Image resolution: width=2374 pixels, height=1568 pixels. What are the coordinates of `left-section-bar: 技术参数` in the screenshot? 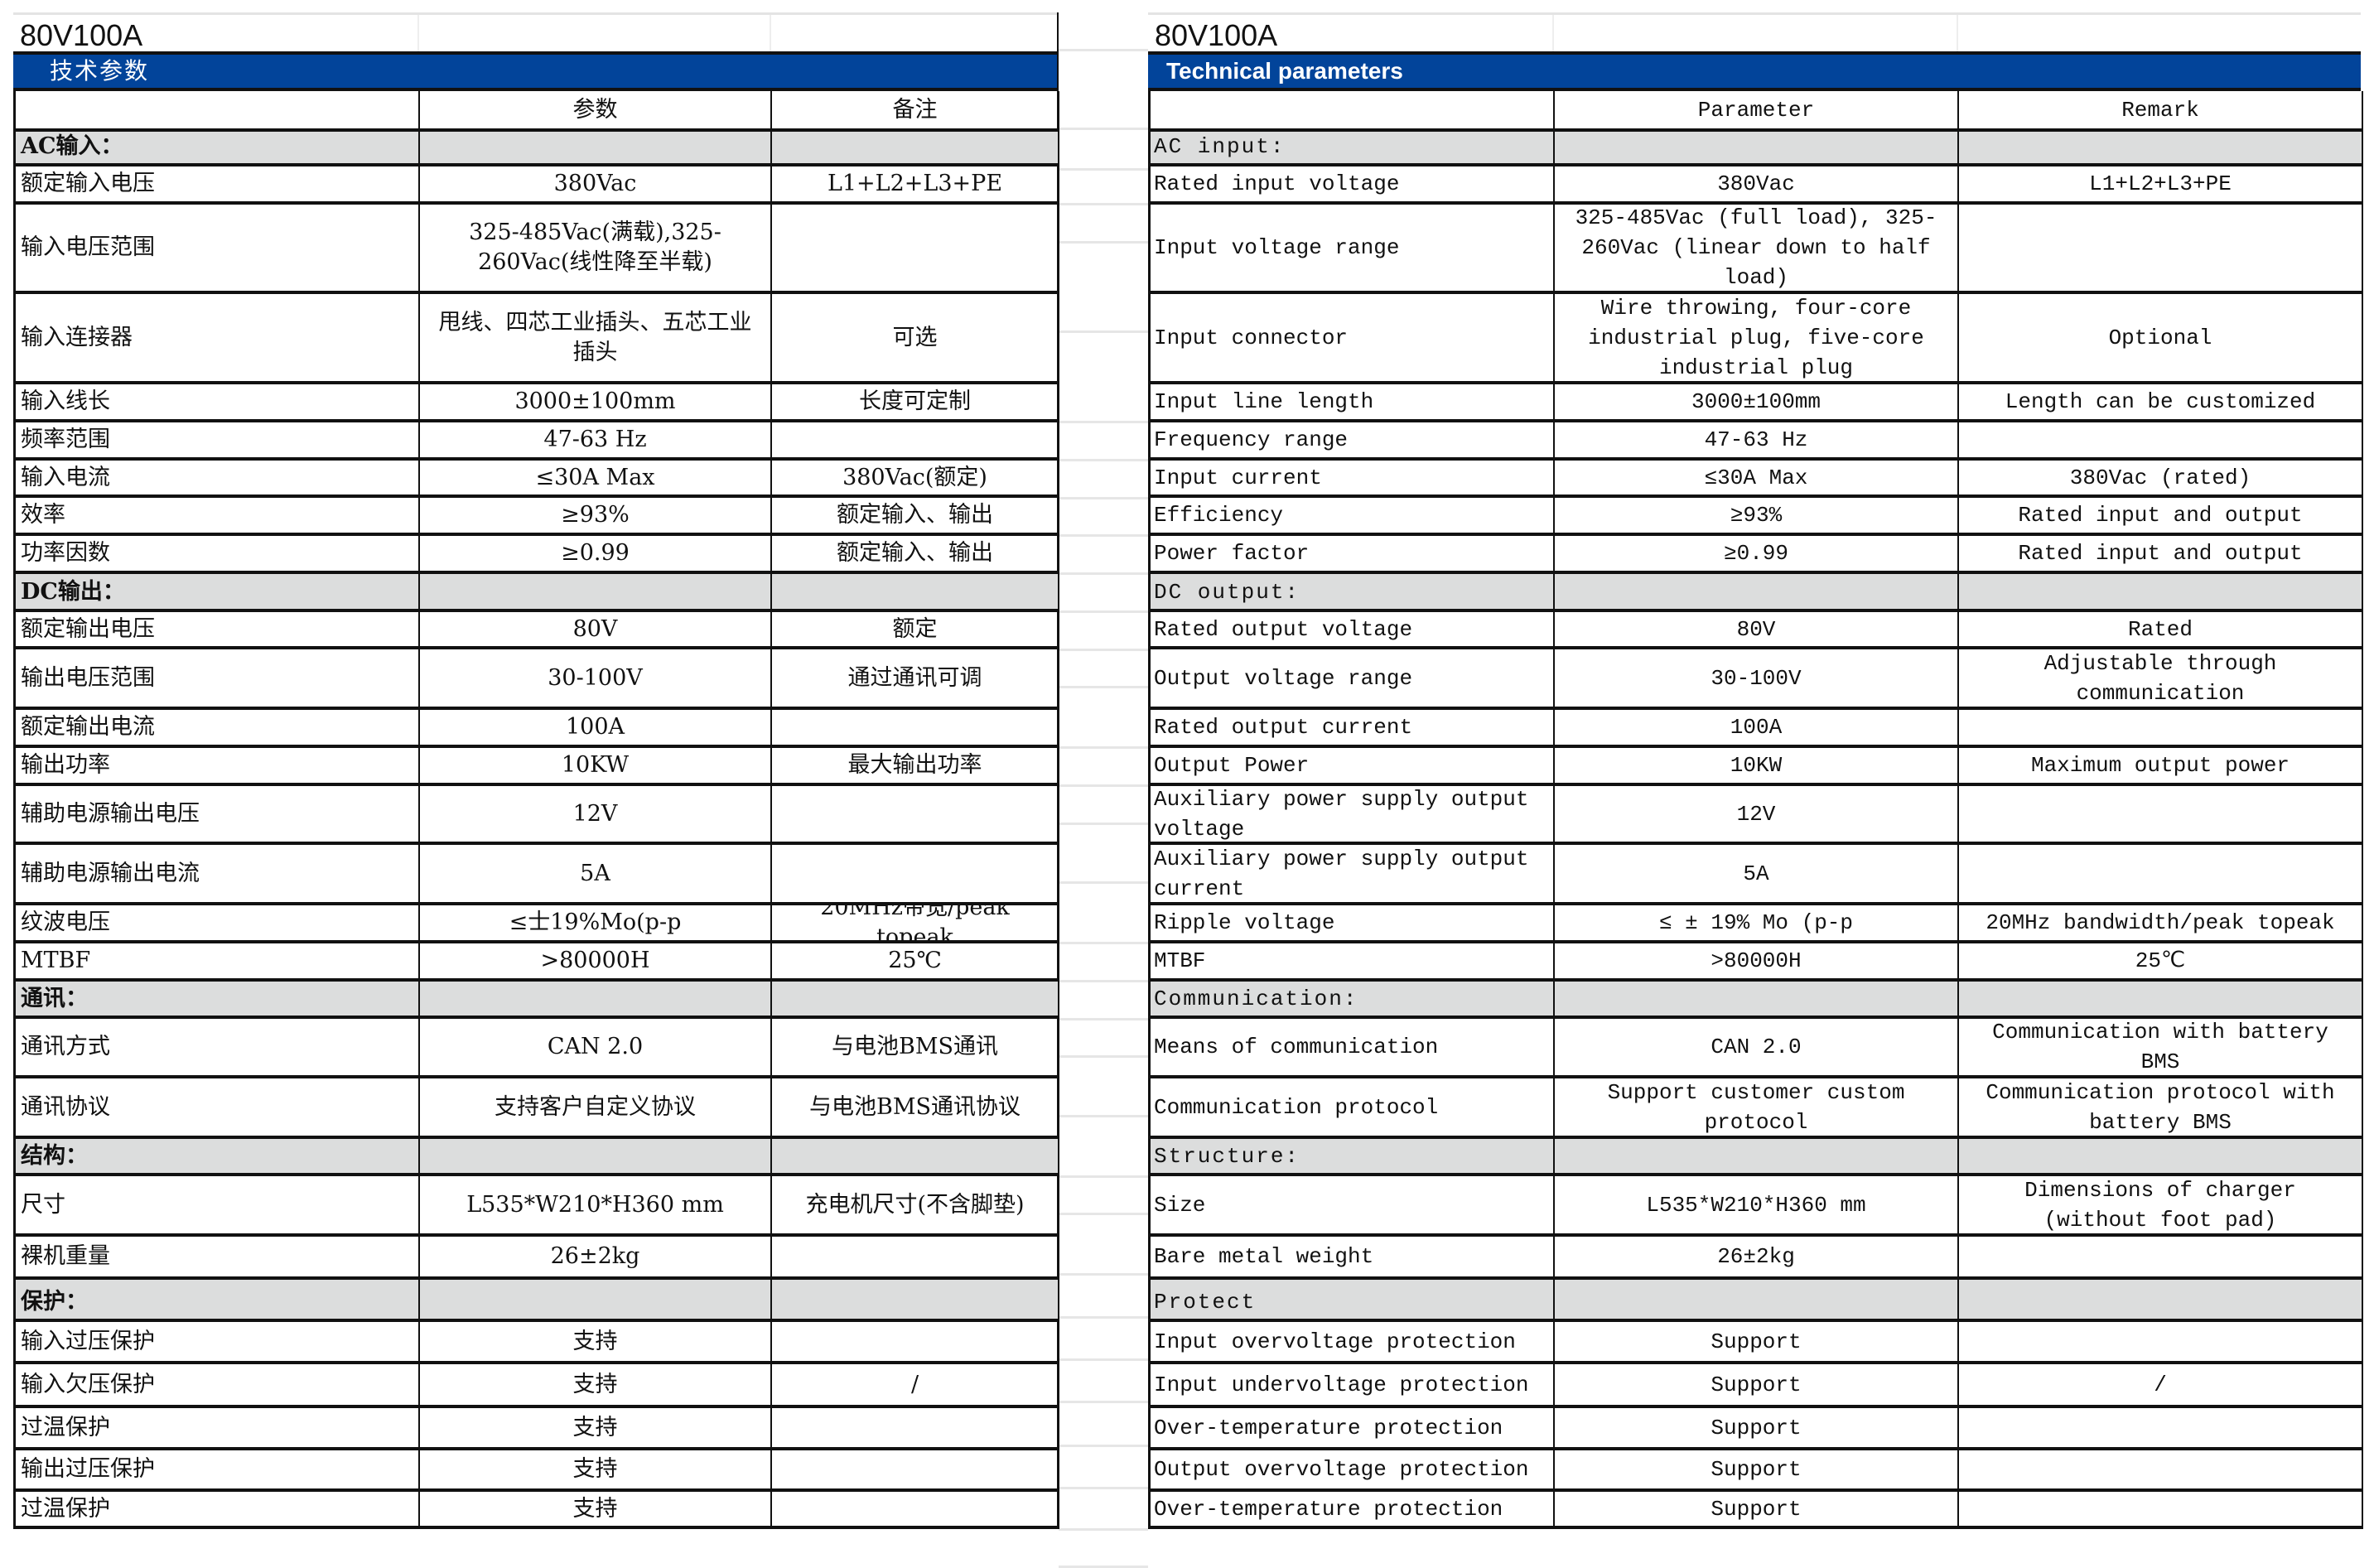 It's located at (535, 71).